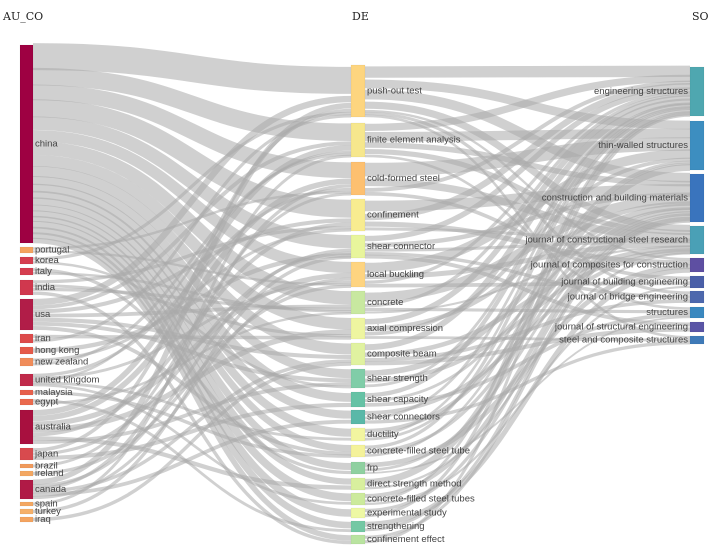 The height and width of the screenshot is (557, 713). Describe the element at coordinates (697, 91) in the screenshot. I see `node-engineering-structures` at that location.